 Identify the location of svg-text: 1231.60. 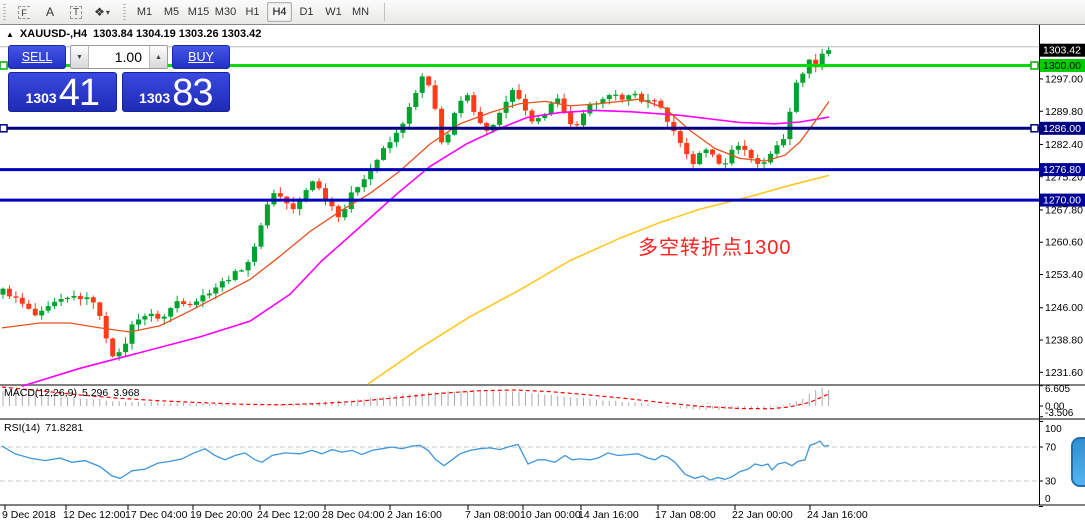
(1064, 373).